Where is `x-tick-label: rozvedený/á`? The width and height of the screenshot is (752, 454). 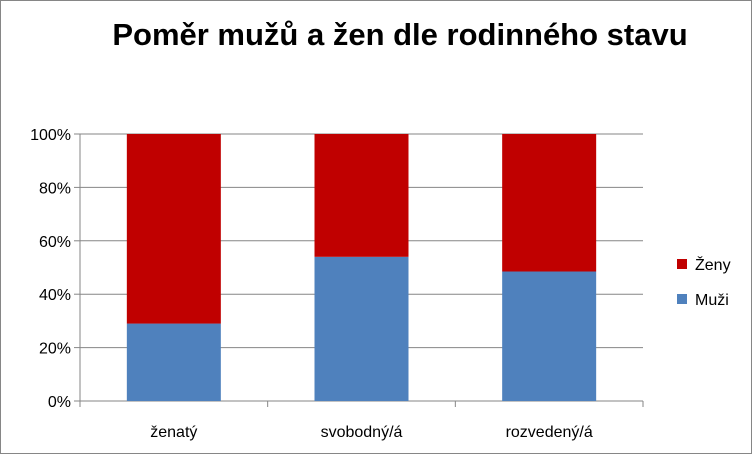 x-tick-label: rozvedený/á is located at coordinates (549, 432).